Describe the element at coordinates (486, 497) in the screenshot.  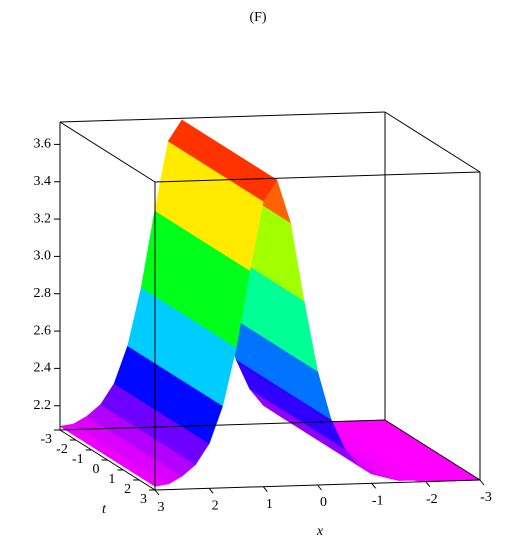
I see `x-tick-label: -3` at that location.